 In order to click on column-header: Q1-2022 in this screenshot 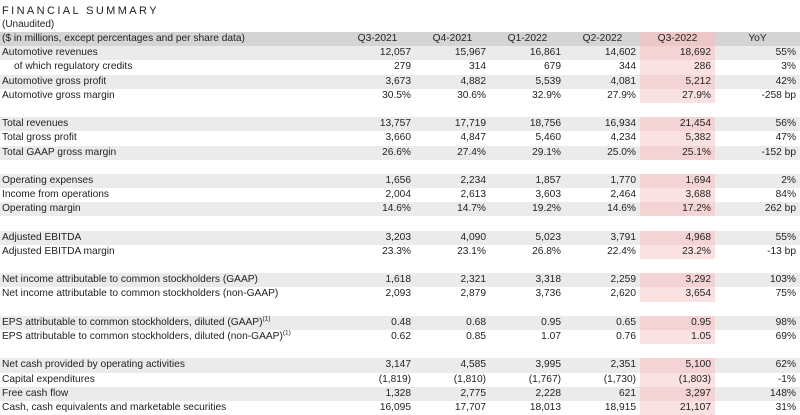, I will do `click(527, 38)`.